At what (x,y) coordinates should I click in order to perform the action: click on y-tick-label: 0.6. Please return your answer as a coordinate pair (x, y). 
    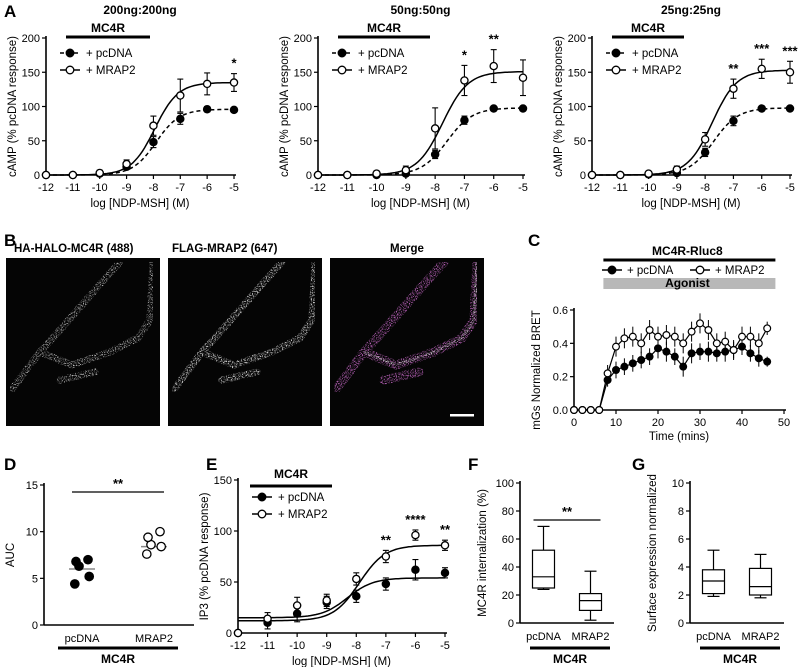
    Looking at the image, I should click on (560, 311).